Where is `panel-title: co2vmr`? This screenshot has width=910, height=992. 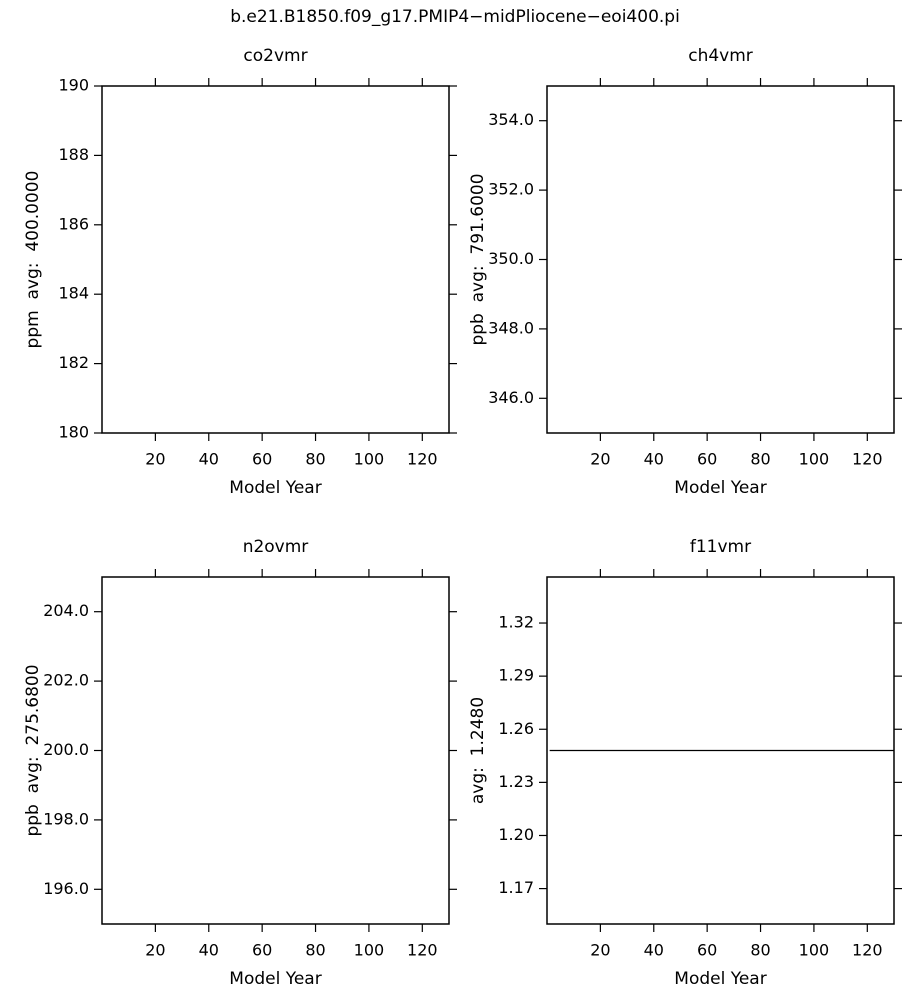 panel-title: co2vmr is located at coordinates (275, 56).